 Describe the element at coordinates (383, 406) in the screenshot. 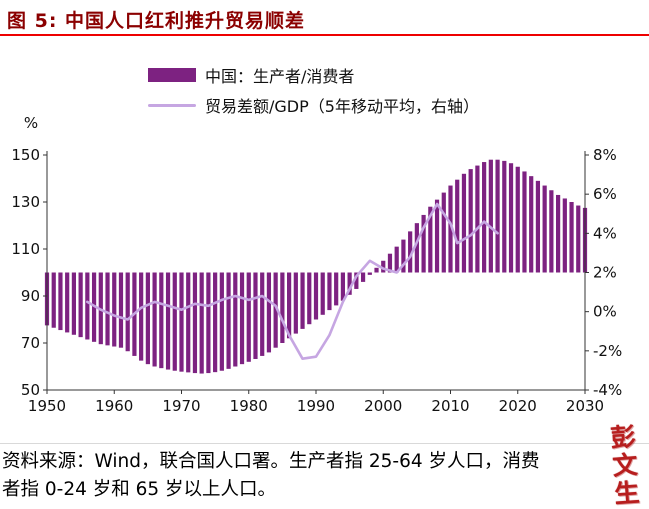

I see `x-axis-tick-label: 2000` at that location.